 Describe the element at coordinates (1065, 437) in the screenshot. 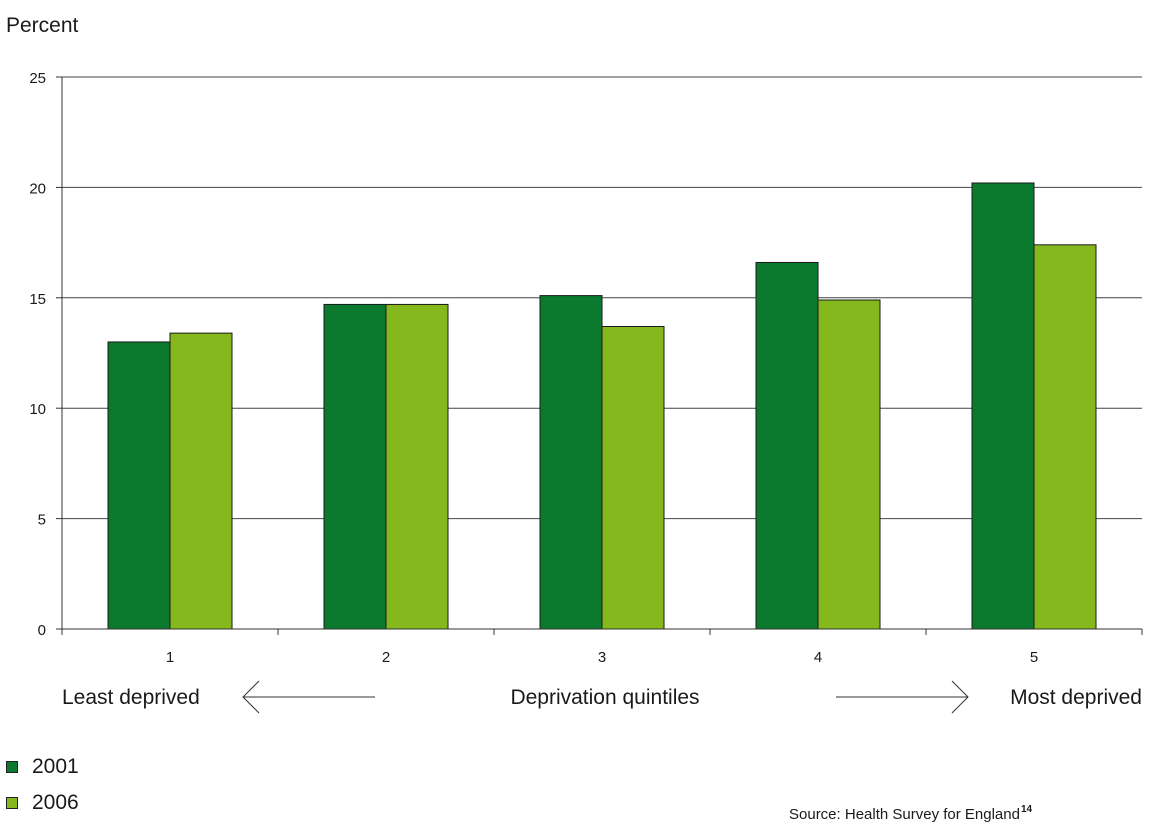

I see `bar-2006-q5` at that location.